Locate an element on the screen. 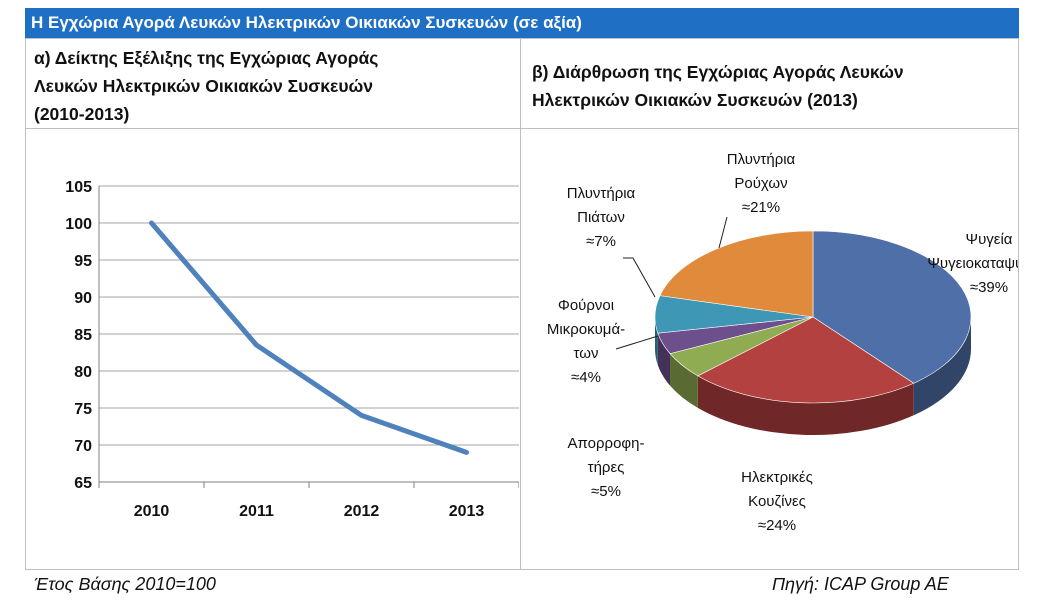  pie-label-line: ≈4% is located at coordinates (586, 377).